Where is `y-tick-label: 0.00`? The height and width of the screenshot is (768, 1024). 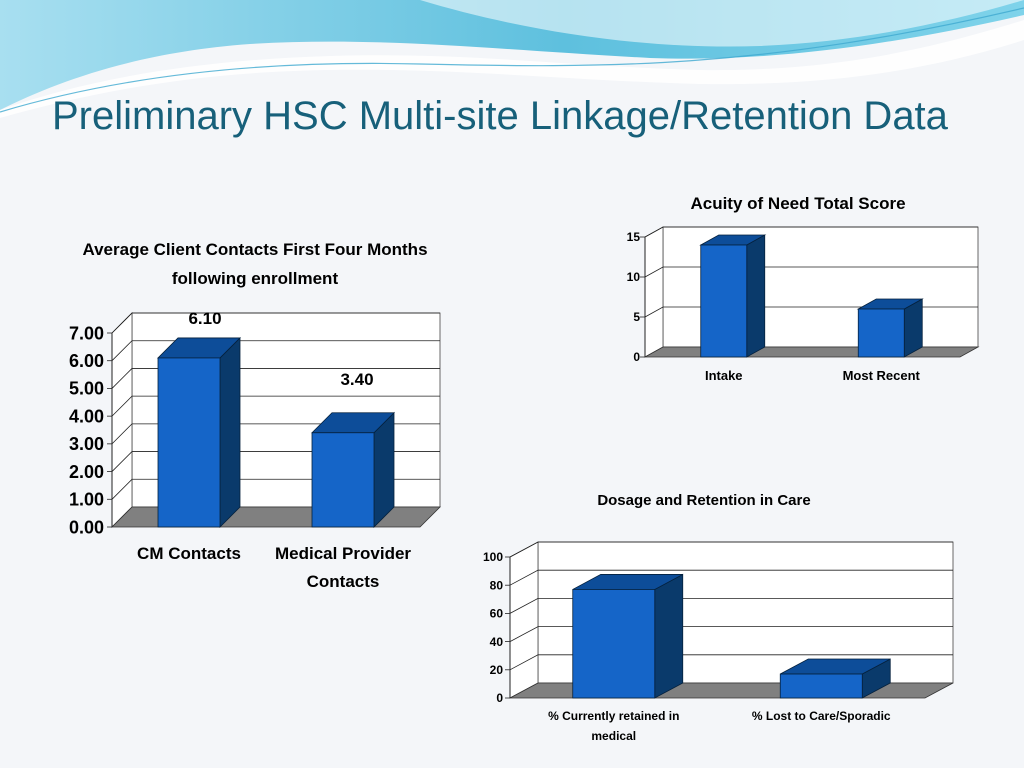
y-tick-label: 0.00 is located at coordinates (86, 527).